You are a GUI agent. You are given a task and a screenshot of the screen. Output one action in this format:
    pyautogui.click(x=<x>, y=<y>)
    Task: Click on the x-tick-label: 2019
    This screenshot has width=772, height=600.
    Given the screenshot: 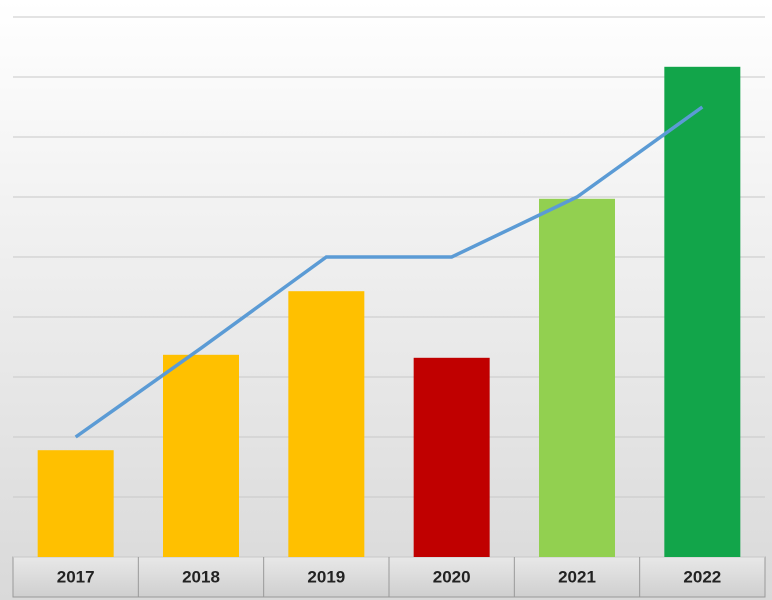 What is the action you would take?
    pyautogui.click(x=326, y=576)
    